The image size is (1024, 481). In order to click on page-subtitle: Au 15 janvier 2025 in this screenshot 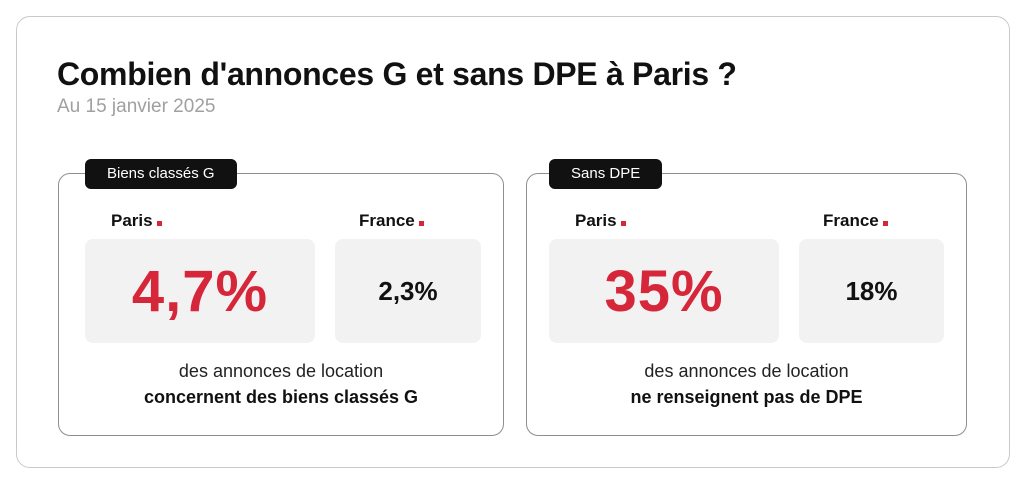, I will do `click(136, 106)`.